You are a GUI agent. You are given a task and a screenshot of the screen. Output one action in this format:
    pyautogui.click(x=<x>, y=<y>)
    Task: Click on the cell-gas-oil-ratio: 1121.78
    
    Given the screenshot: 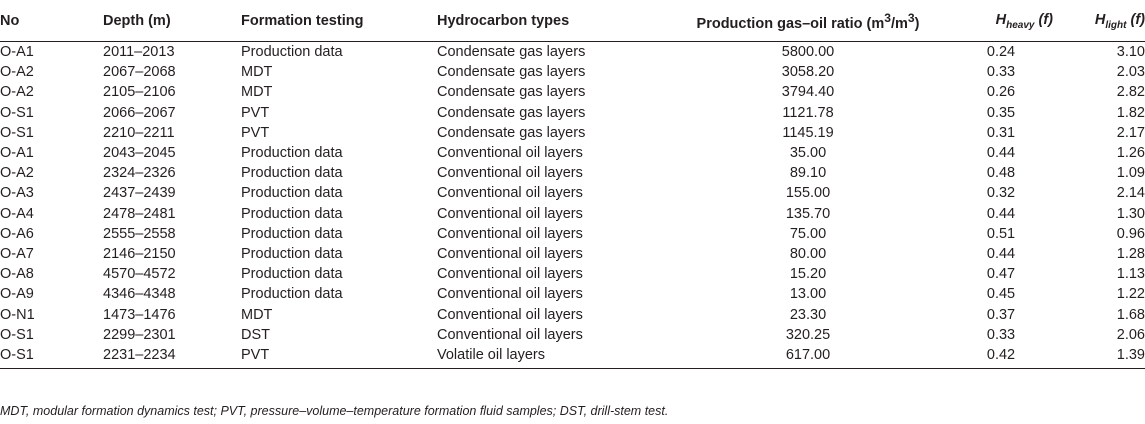 What is the action you would take?
    pyautogui.click(x=808, y=112)
    